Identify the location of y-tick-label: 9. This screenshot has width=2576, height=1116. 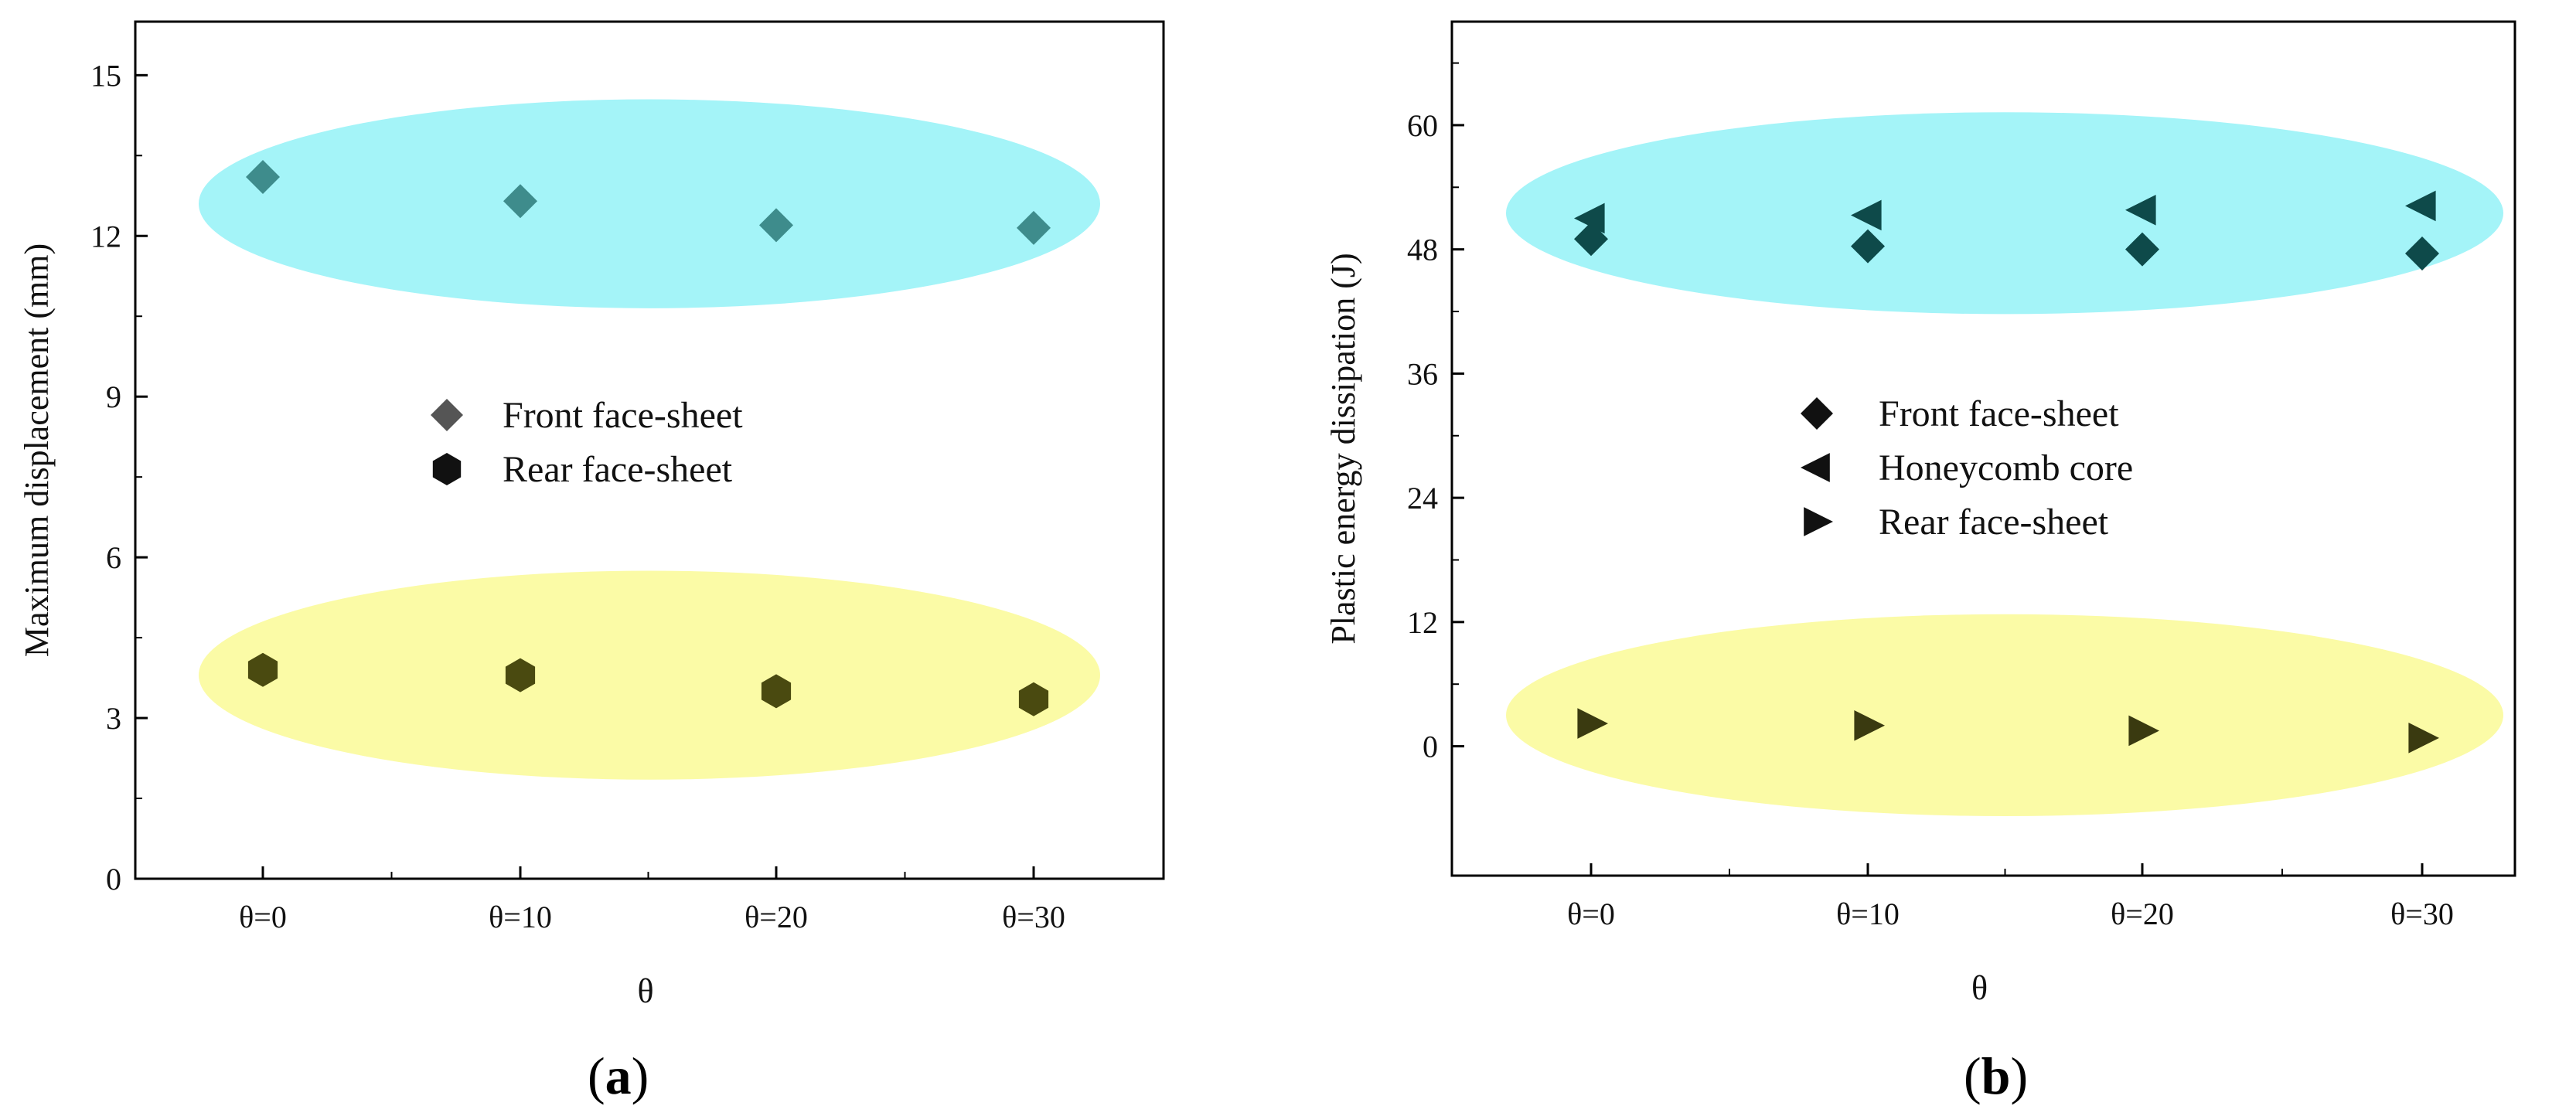
(114, 396).